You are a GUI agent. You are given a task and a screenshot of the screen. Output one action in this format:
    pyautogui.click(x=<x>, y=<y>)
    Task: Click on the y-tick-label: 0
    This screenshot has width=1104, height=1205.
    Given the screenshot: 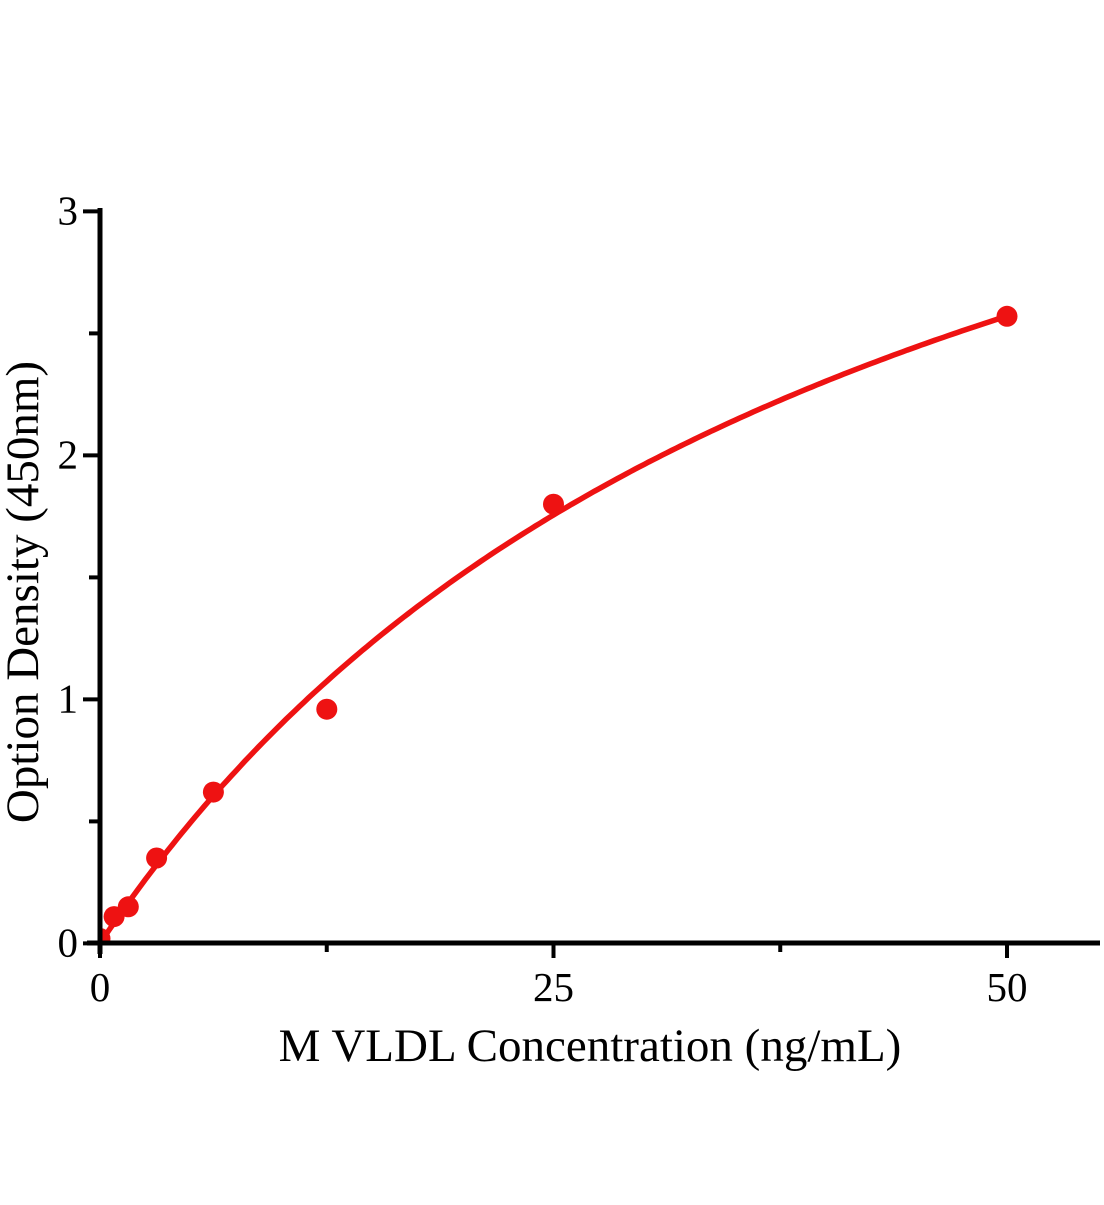 What is the action you would take?
    pyautogui.click(x=68, y=942)
    